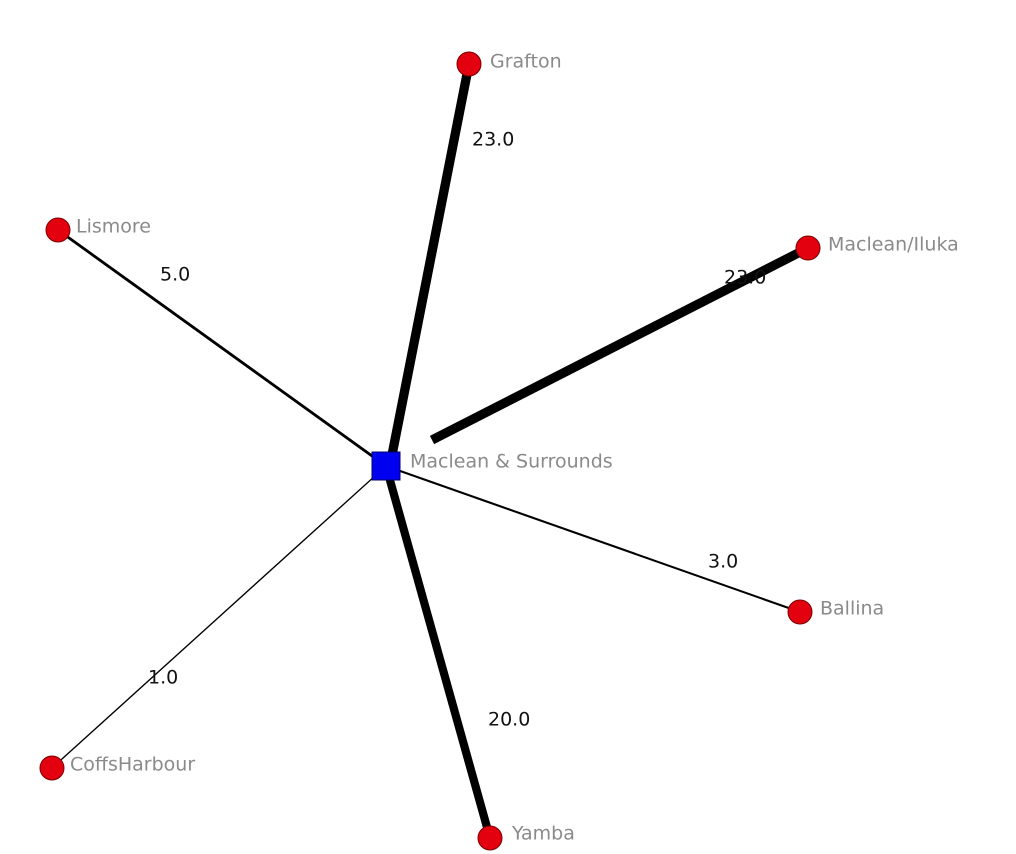 Image resolution: width=1016 pixels, height=854 pixels. What do you see at coordinates (511, 462) in the screenshot?
I see `center-label: Maclean & Surrounds` at bounding box center [511, 462].